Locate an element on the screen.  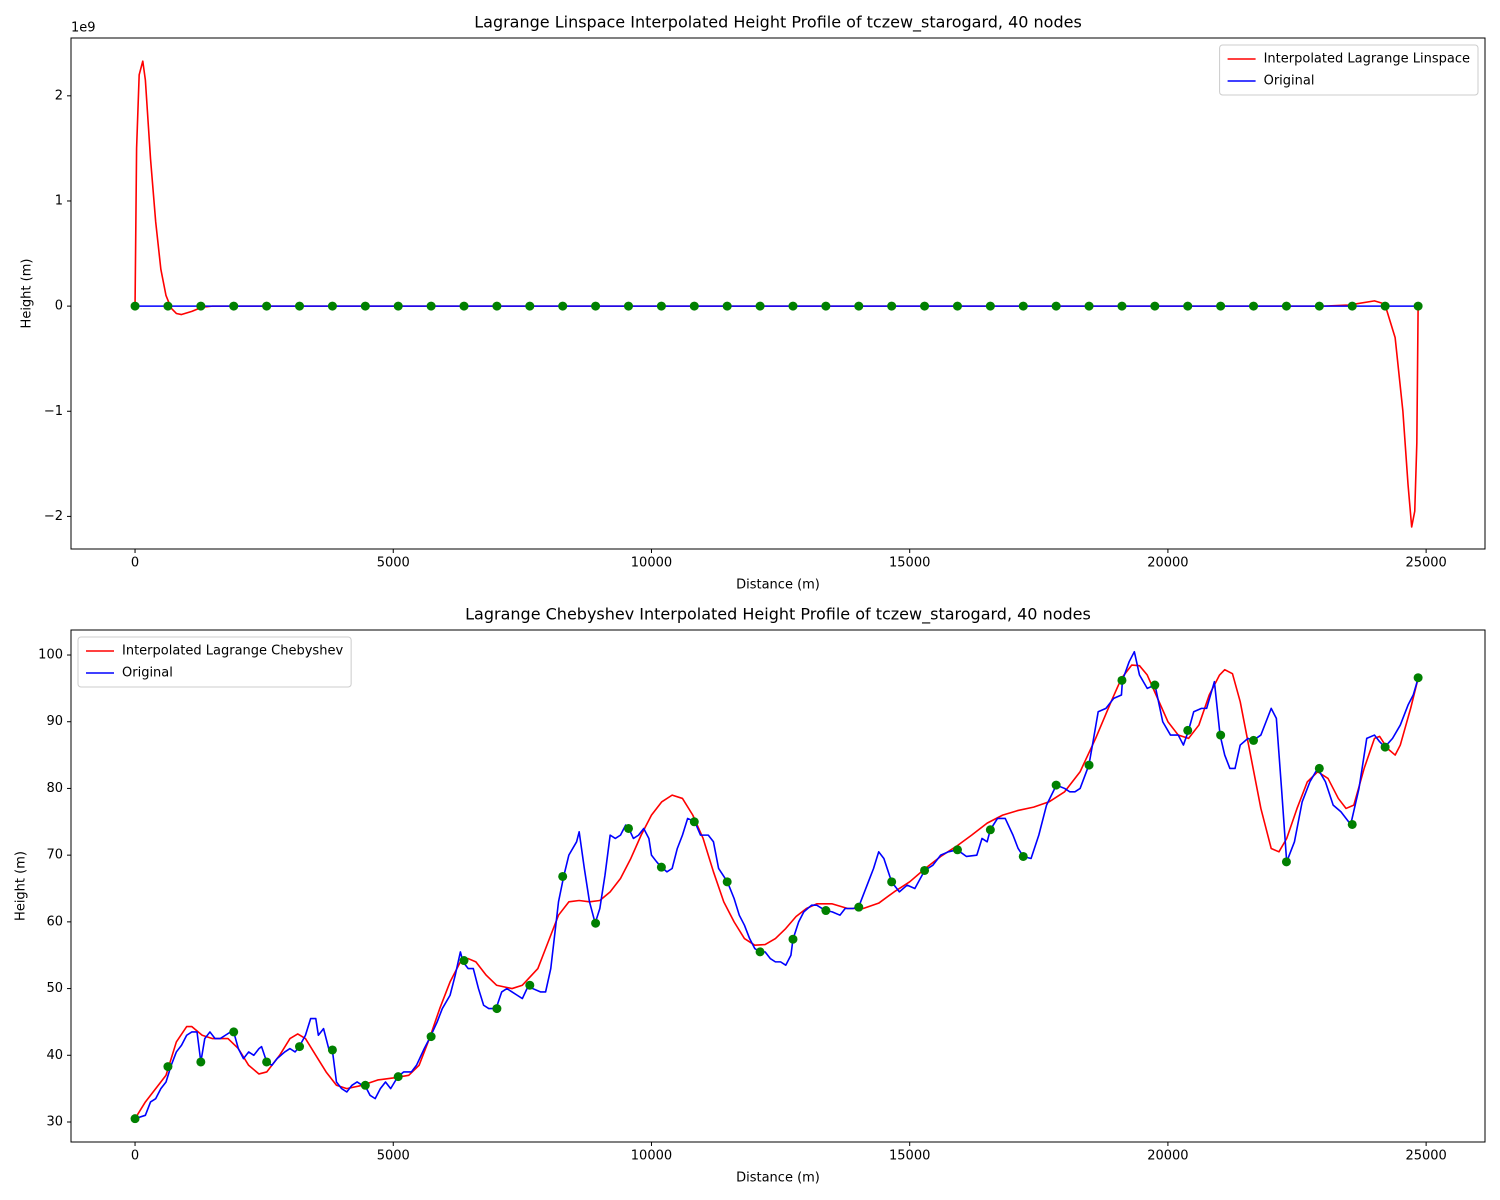
y-tick-label: 30 is located at coordinates (54, 1121).